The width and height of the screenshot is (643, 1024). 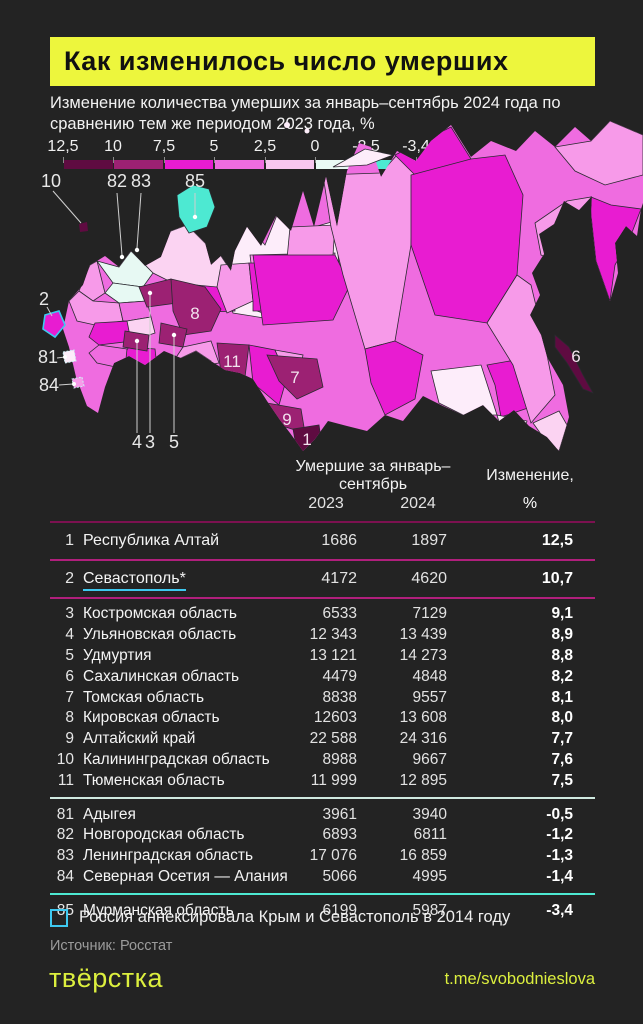 I want to click on telegram-link: t.me/svobodnieslova, so click(x=519, y=979).